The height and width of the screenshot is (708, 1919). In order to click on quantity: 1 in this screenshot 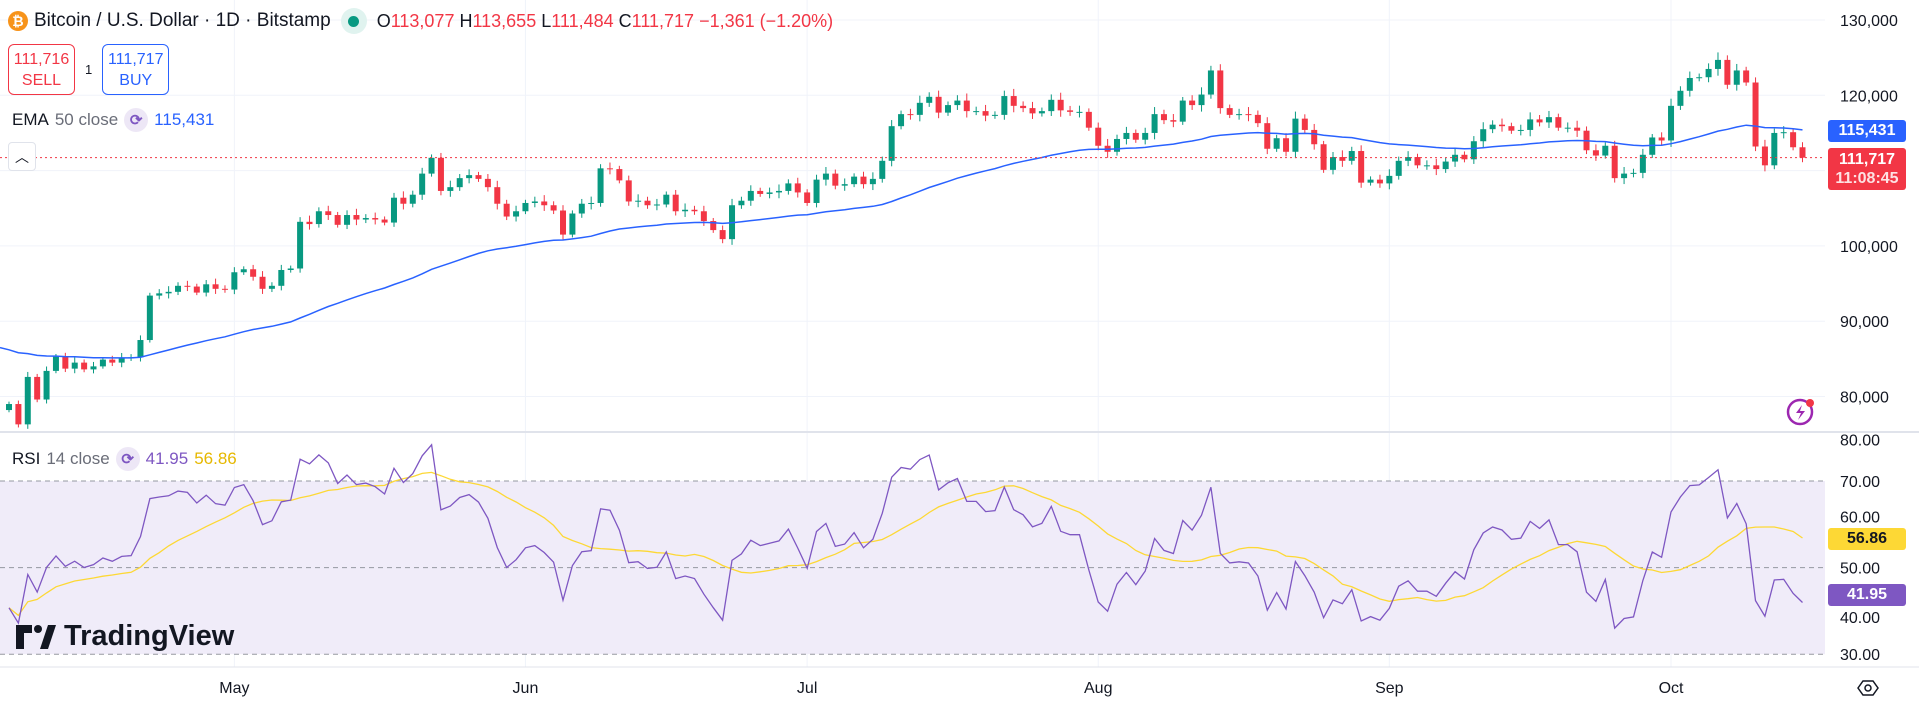, I will do `click(89, 69)`.